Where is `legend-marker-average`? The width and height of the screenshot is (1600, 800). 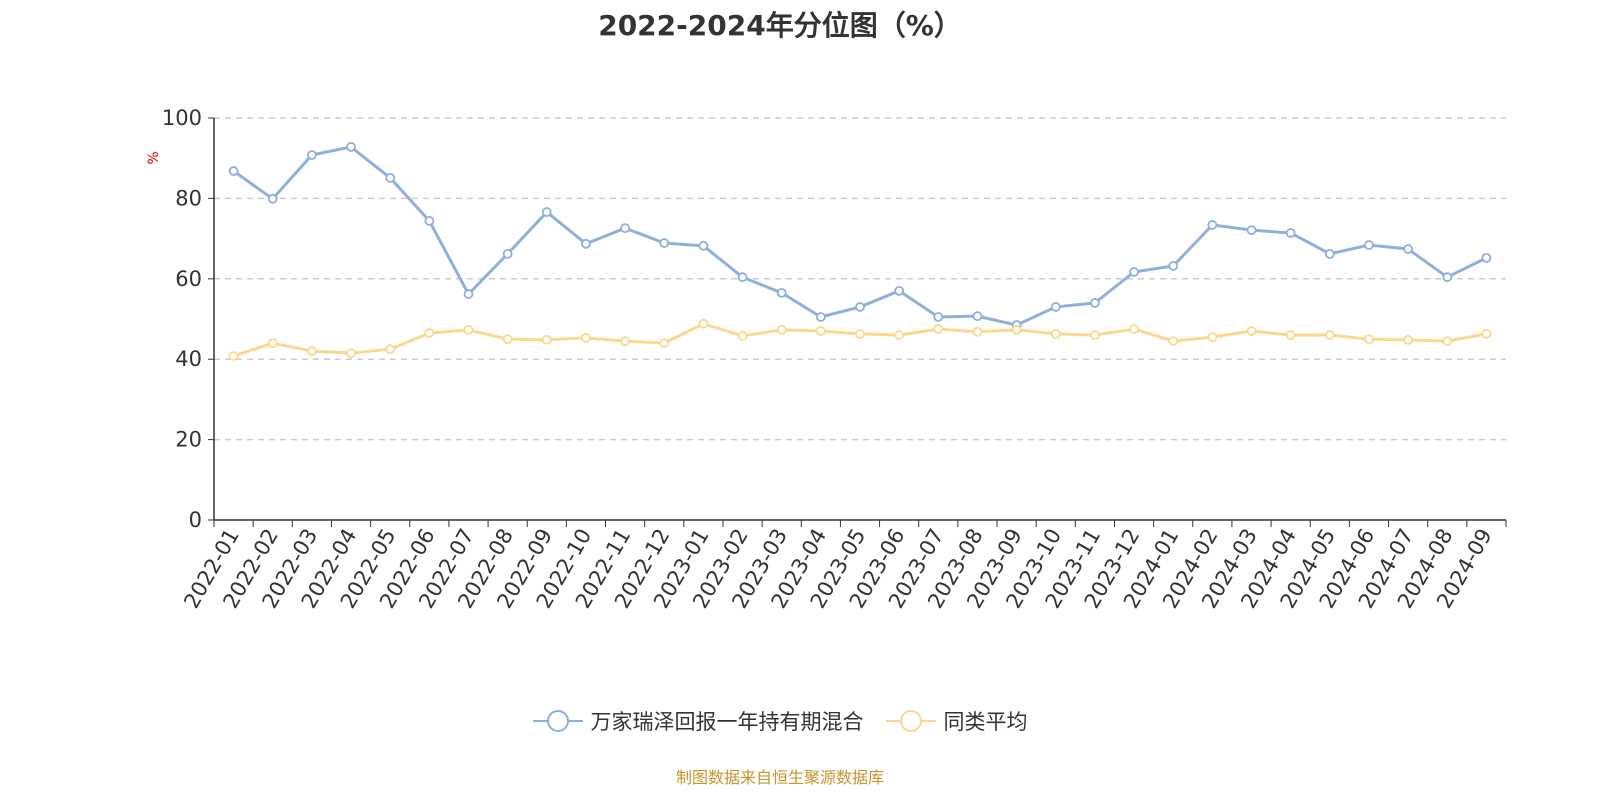
legend-marker-average is located at coordinates (910, 721).